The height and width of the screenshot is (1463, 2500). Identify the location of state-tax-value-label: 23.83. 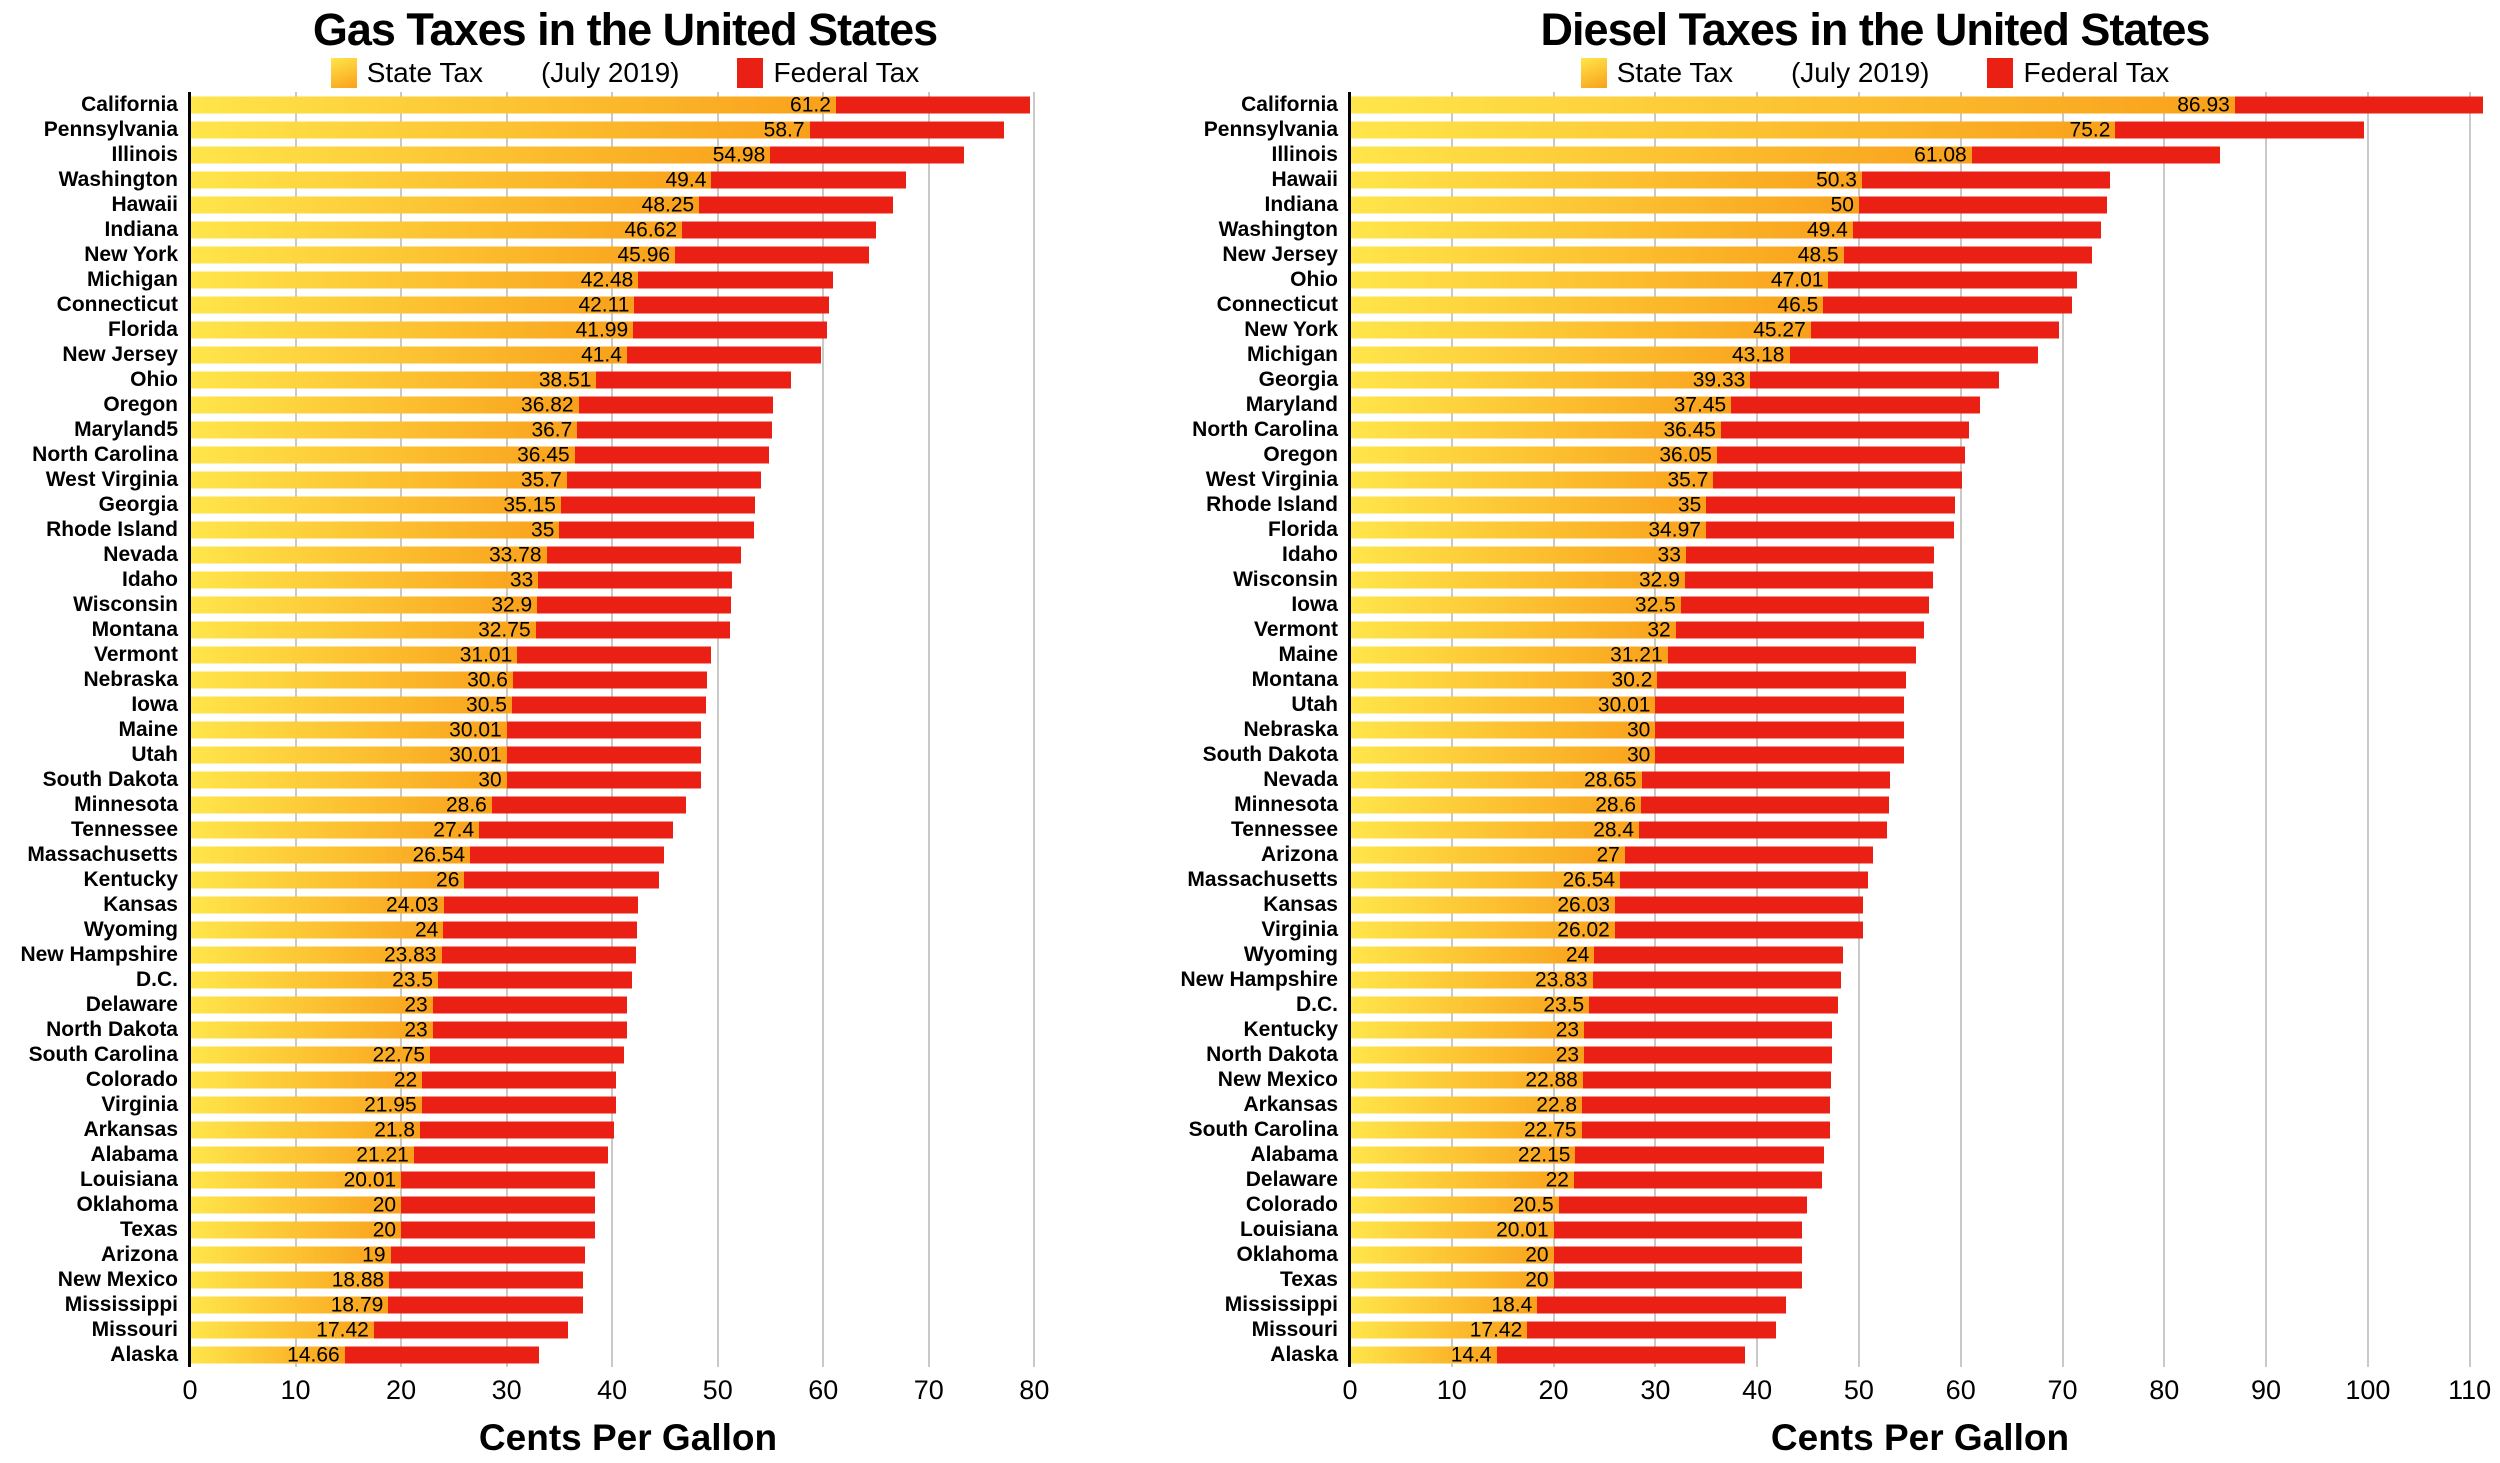
(1561, 979).